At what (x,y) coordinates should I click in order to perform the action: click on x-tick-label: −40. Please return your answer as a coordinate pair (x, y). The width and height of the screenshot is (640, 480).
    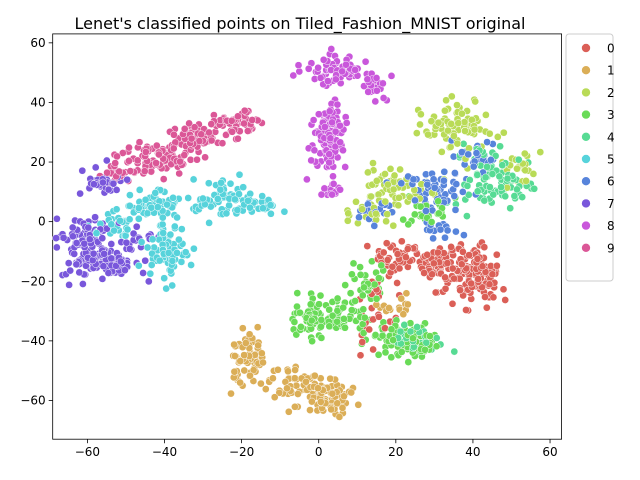
    Looking at the image, I should click on (164, 452).